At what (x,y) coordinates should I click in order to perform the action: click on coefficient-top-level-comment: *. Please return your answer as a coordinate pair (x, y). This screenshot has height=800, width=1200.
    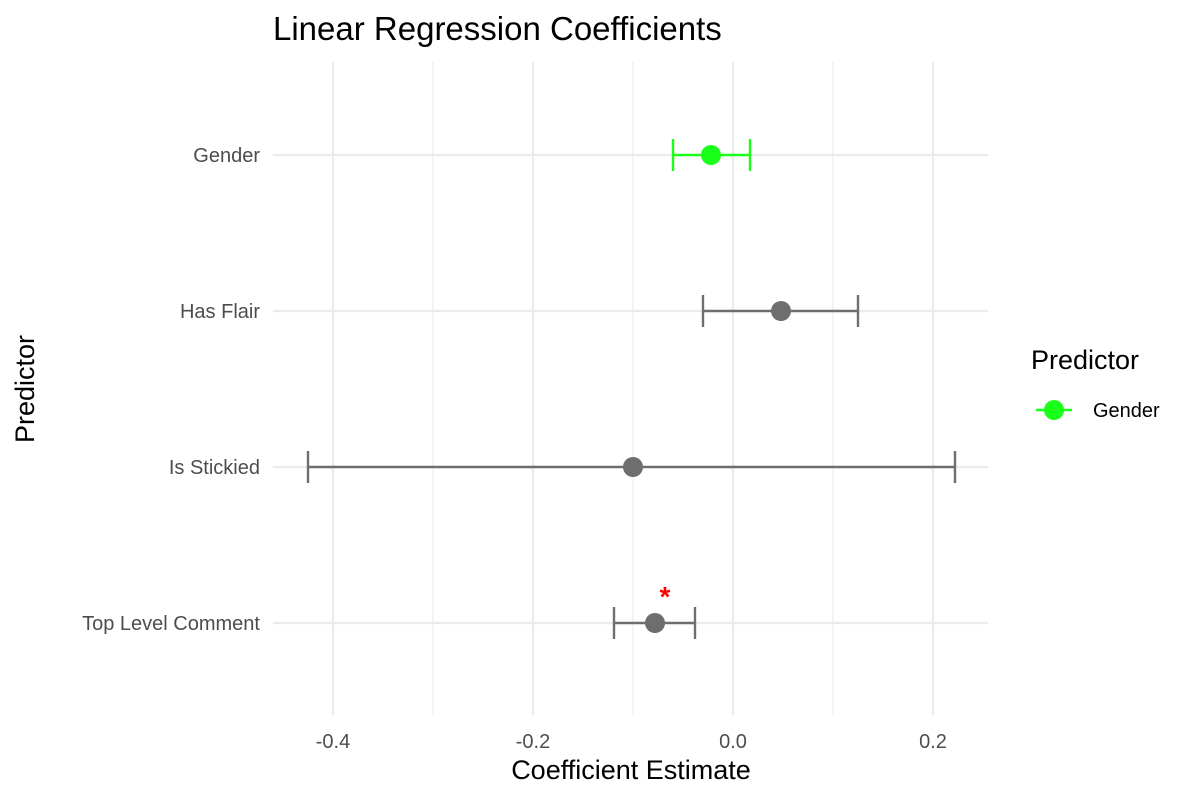
    Looking at the image, I should click on (654, 610).